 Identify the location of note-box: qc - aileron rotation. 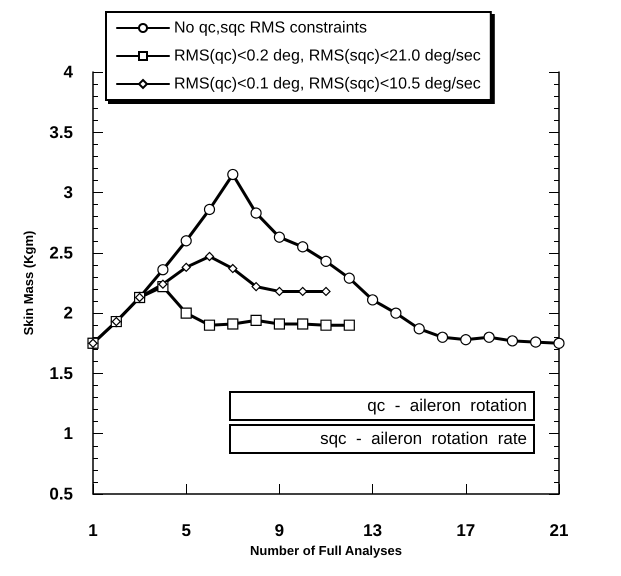
(382, 406).